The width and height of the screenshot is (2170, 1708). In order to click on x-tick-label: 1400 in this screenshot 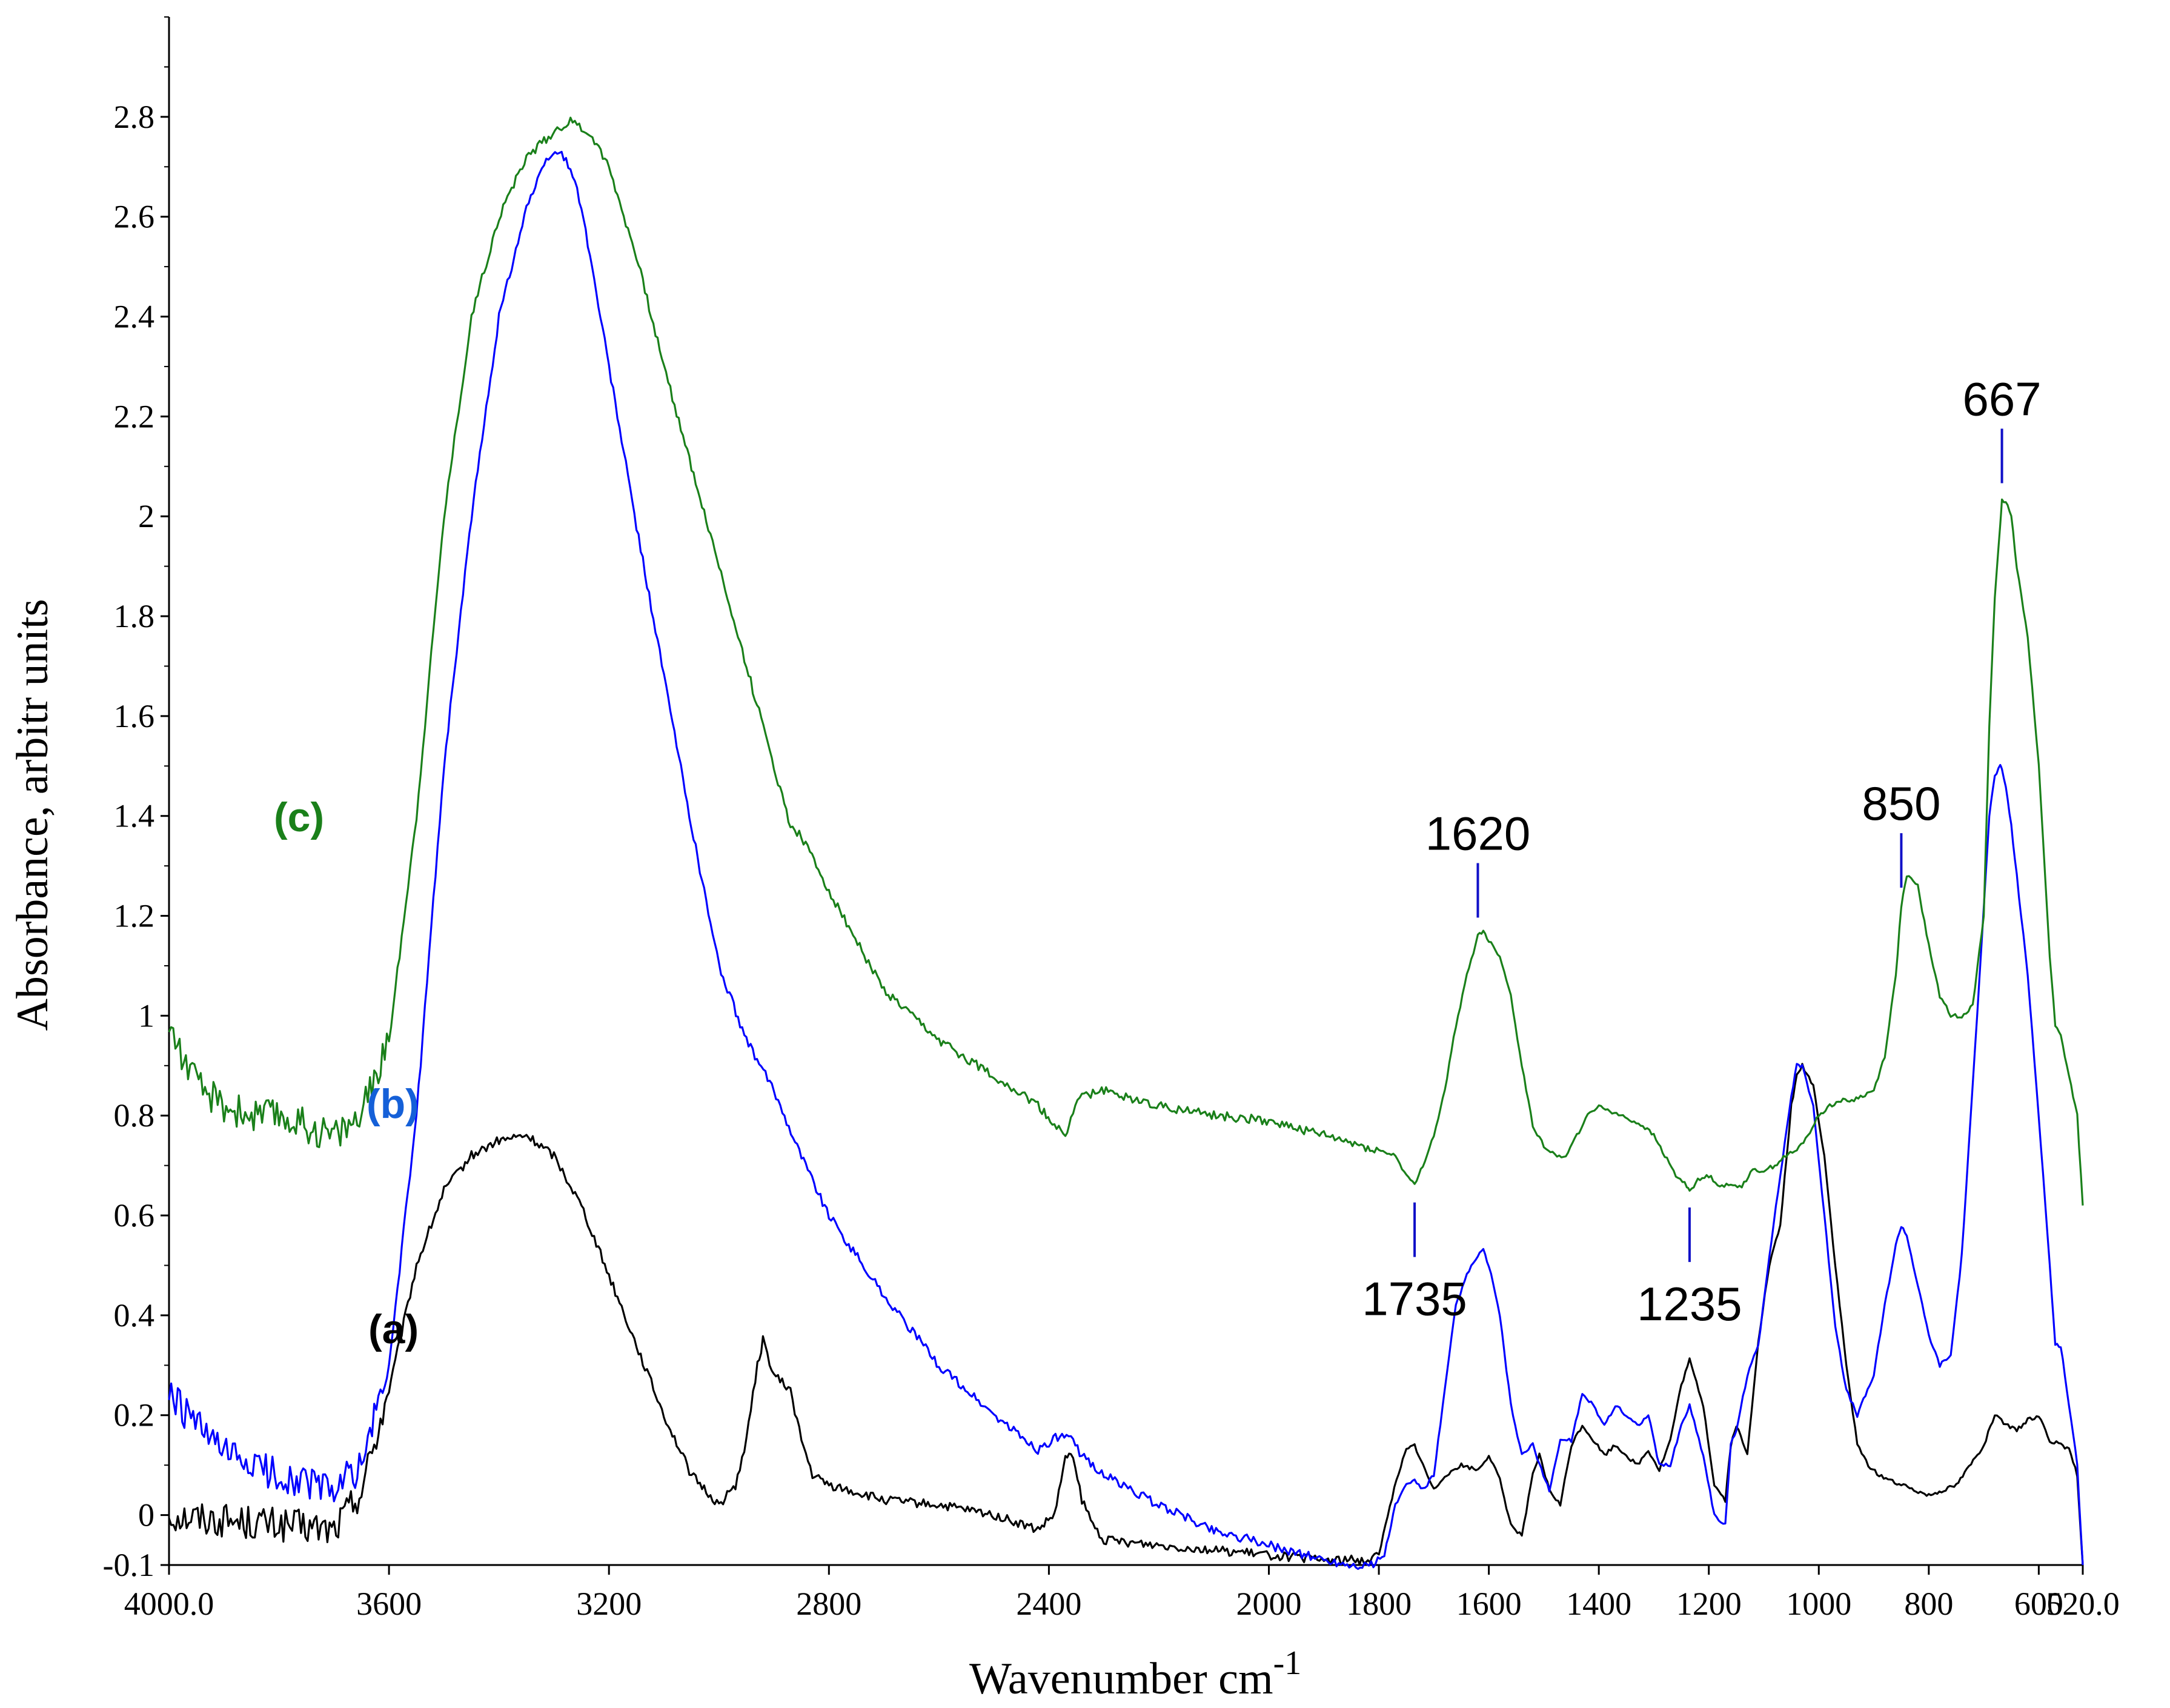, I will do `click(1598, 1604)`.